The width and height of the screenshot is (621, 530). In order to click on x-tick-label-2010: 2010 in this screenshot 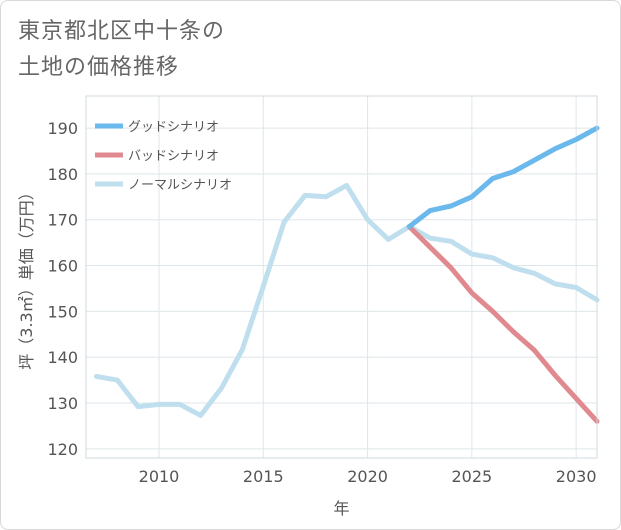, I will do `click(159, 476)`.